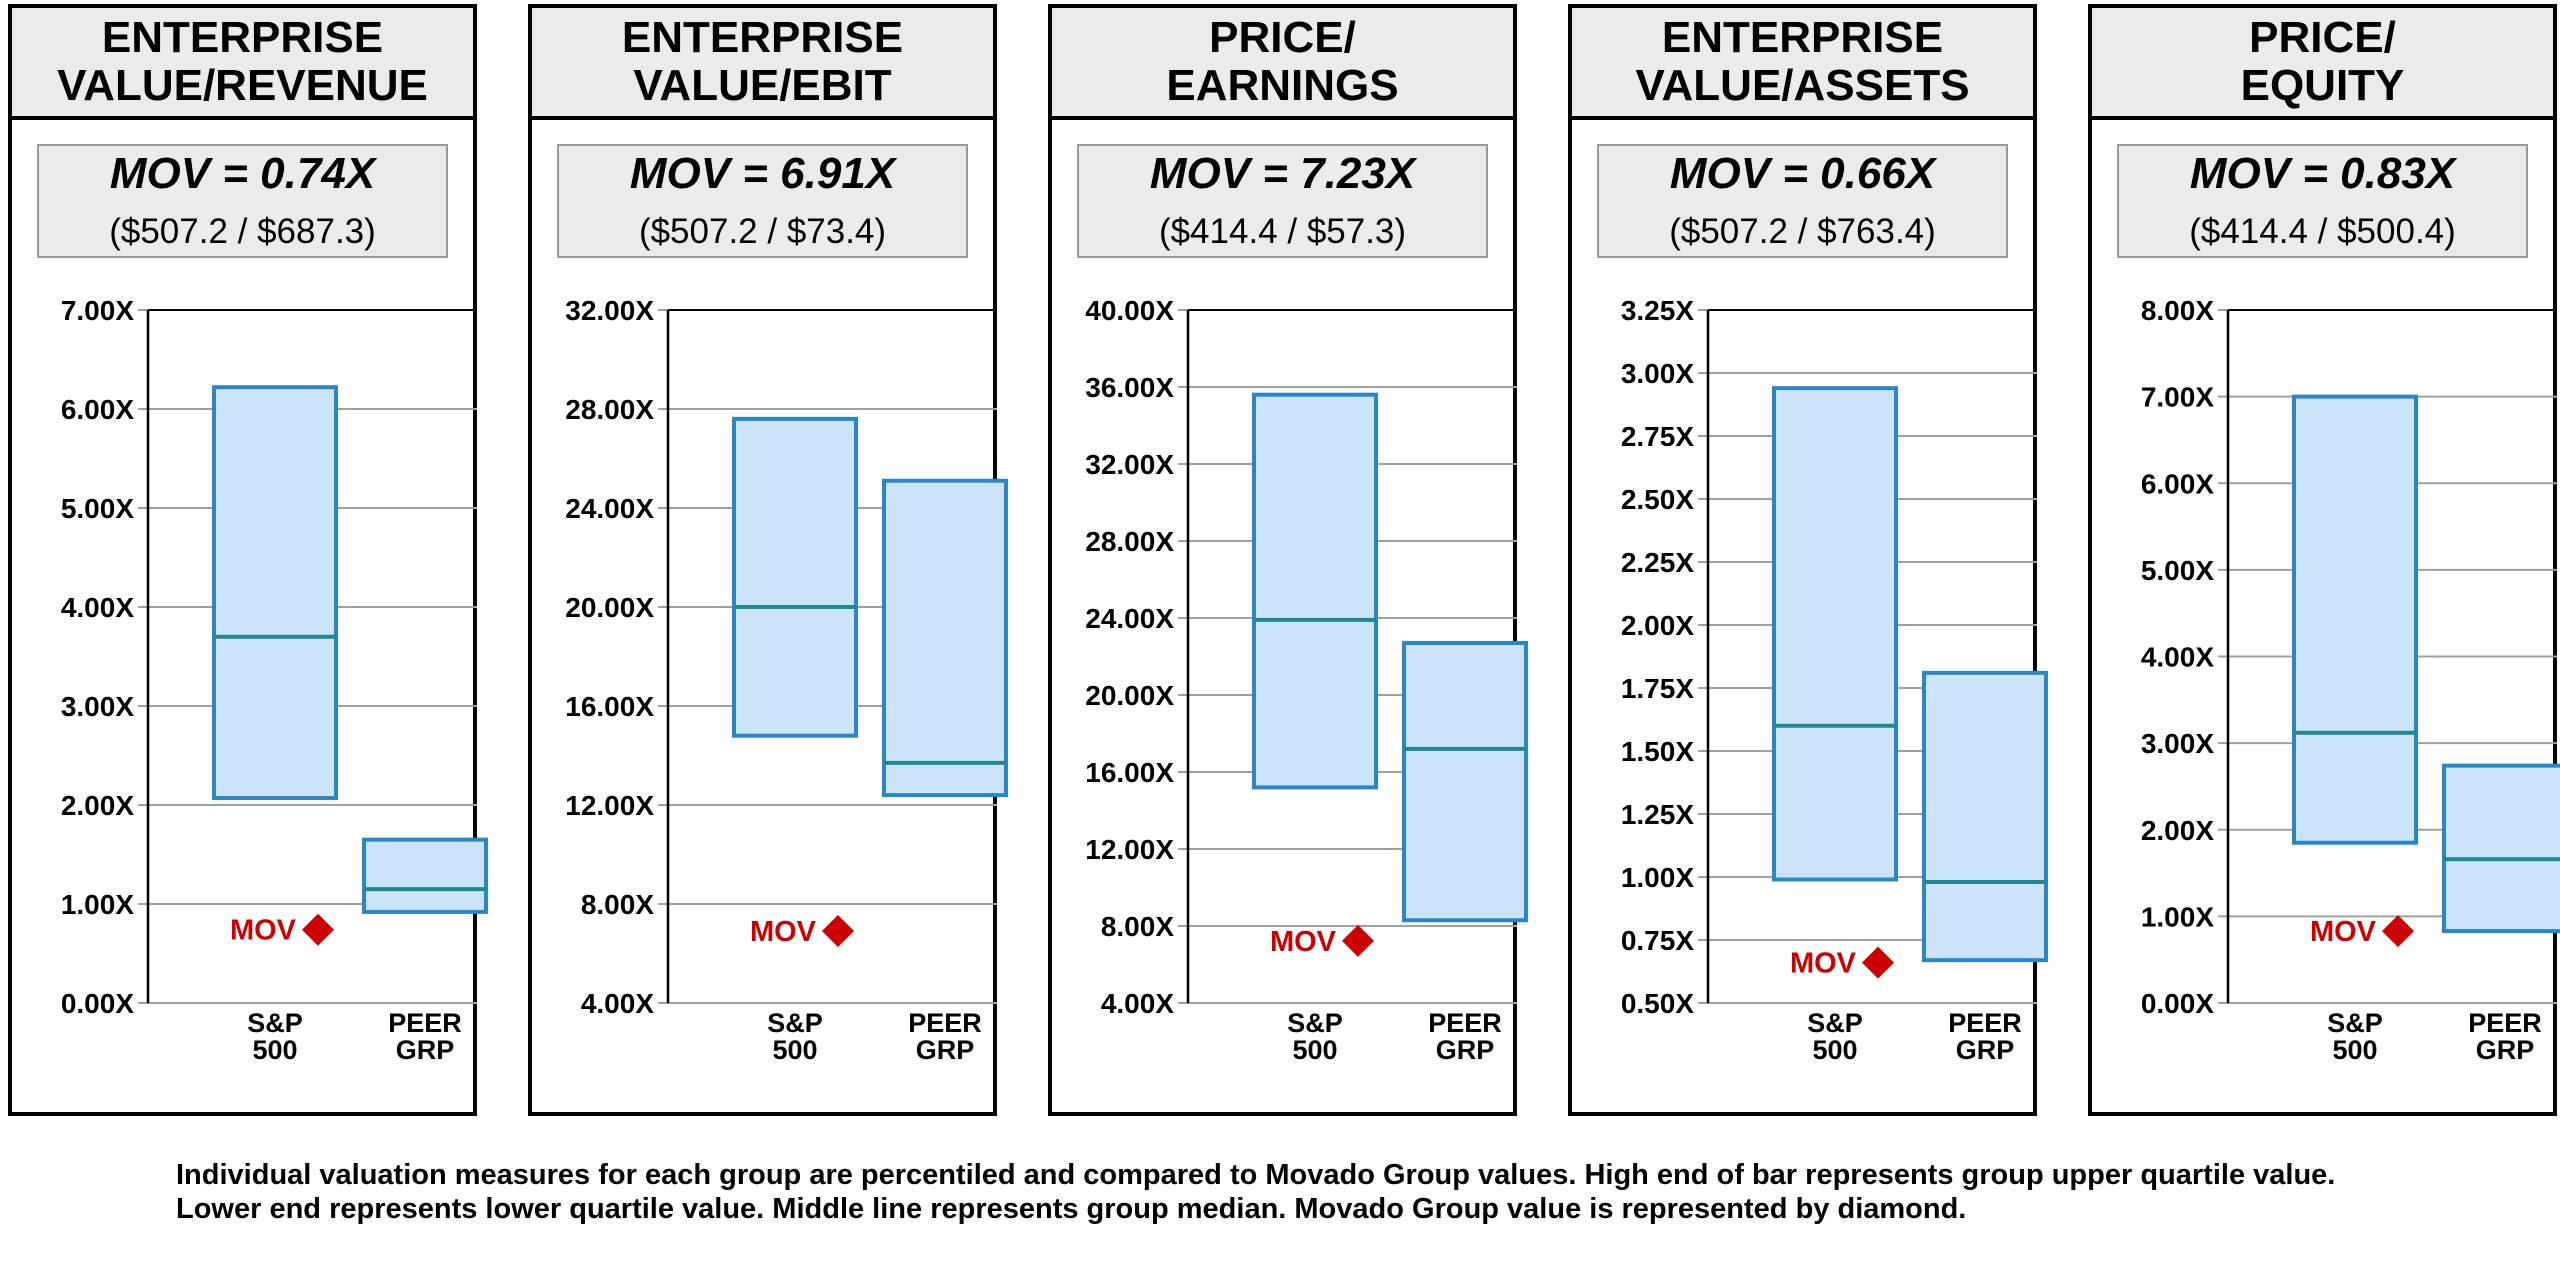  I want to click on panel-title: ENTERPRISE VALUE/REVENUE, so click(242, 61).